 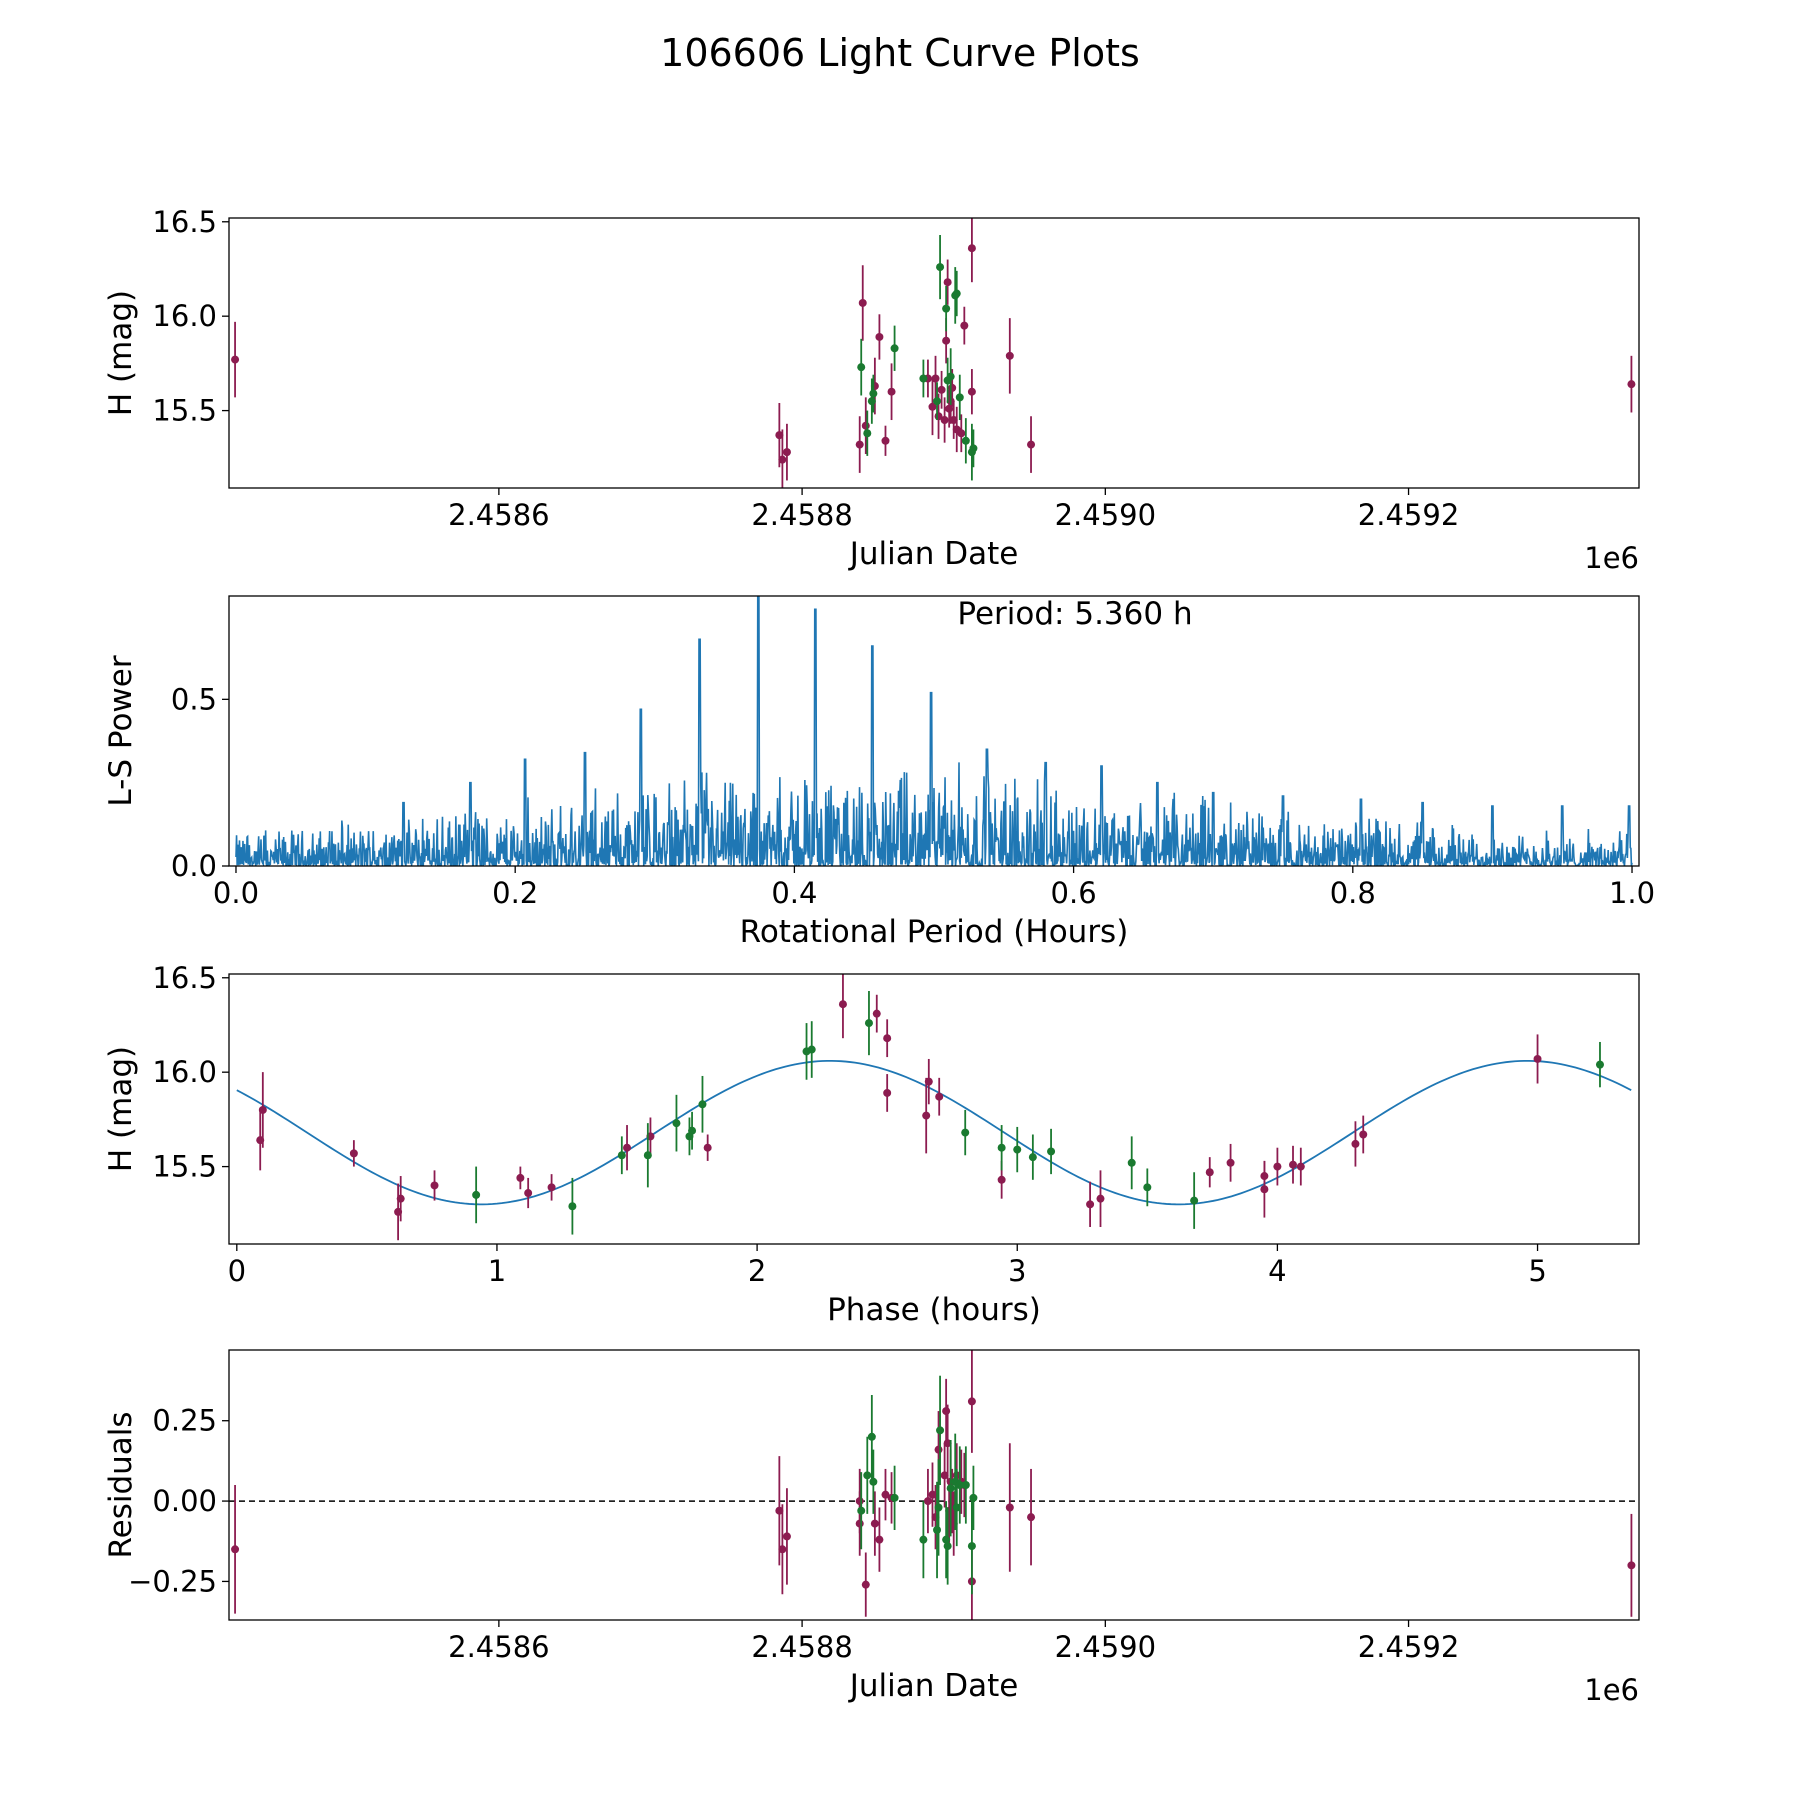 I want to click on res-y-tick-label: 0.25, so click(x=184, y=1421).